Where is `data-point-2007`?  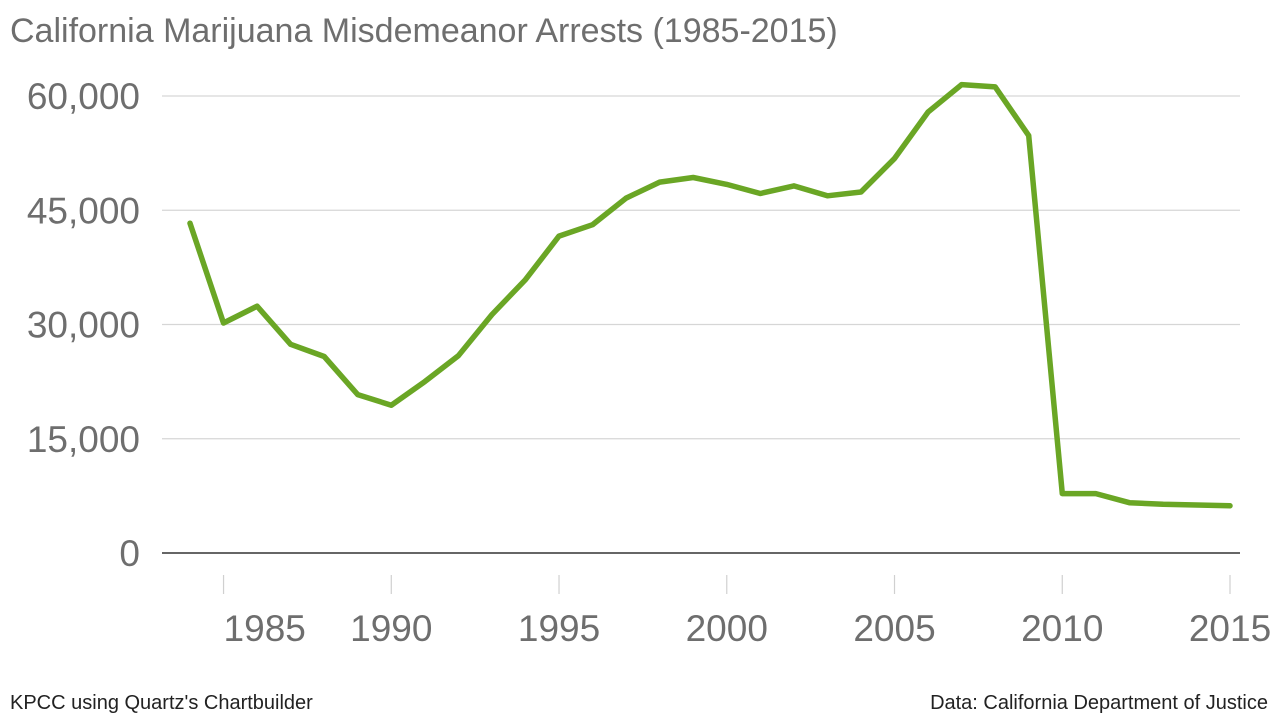 data-point-2007 is located at coordinates (962, 85).